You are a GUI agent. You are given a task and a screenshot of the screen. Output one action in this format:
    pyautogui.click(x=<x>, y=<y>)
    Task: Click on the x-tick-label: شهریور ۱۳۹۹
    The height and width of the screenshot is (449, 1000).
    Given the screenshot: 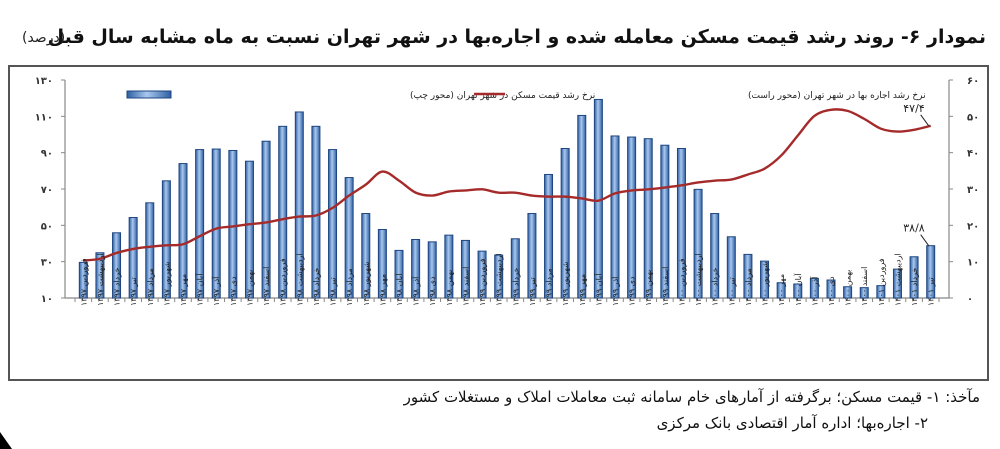 What is the action you would take?
    pyautogui.click(x=565, y=283)
    